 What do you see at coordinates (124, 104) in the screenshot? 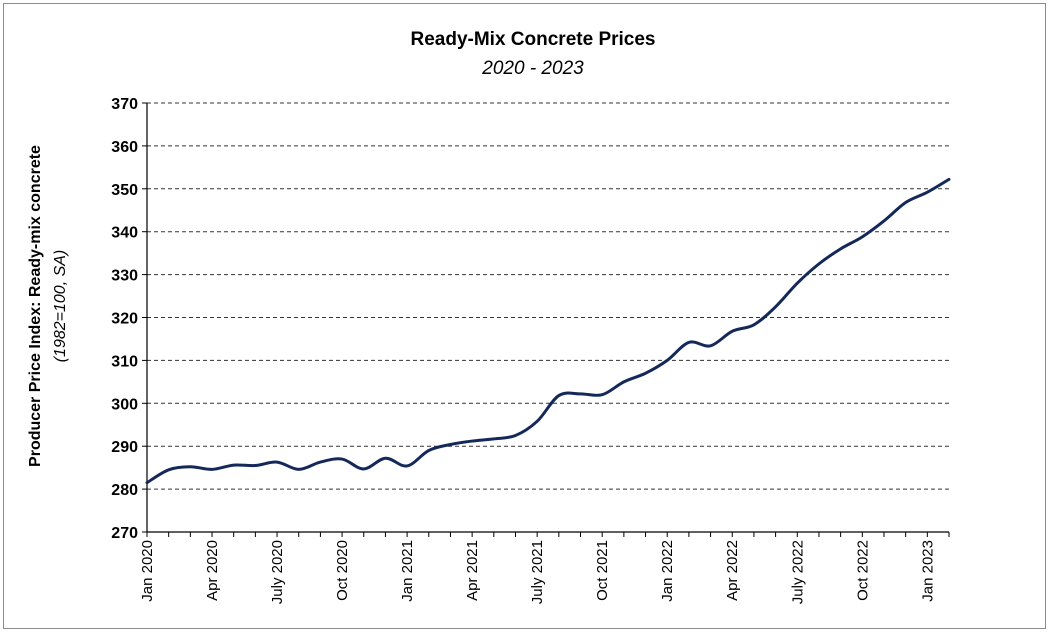
I see `y-tick-label: 370` at bounding box center [124, 104].